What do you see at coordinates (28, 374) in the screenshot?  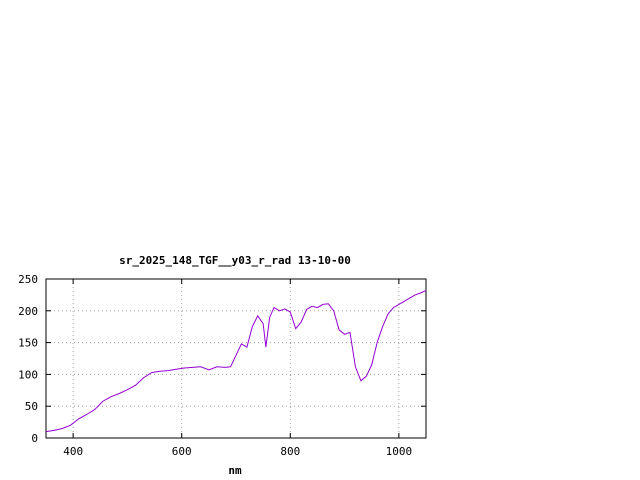 I see `y-tick-label: 100` at bounding box center [28, 374].